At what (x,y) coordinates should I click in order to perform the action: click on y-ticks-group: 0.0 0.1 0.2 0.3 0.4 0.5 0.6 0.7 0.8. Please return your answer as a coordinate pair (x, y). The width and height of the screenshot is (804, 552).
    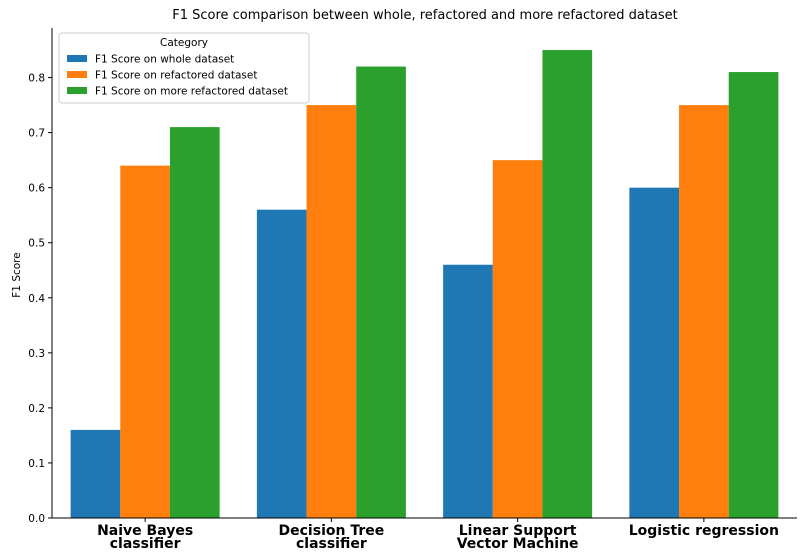
    Looking at the image, I should click on (40, 299).